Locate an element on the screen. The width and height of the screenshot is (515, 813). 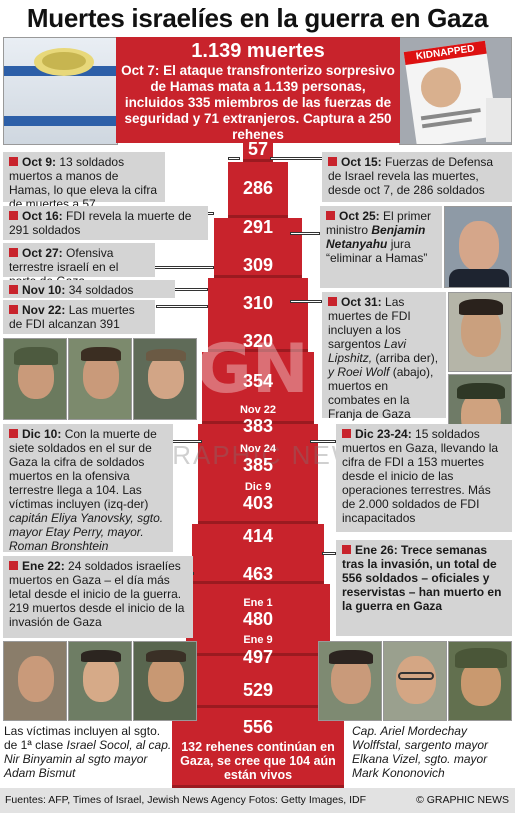
flag-photo is located at coordinates (60, 91).